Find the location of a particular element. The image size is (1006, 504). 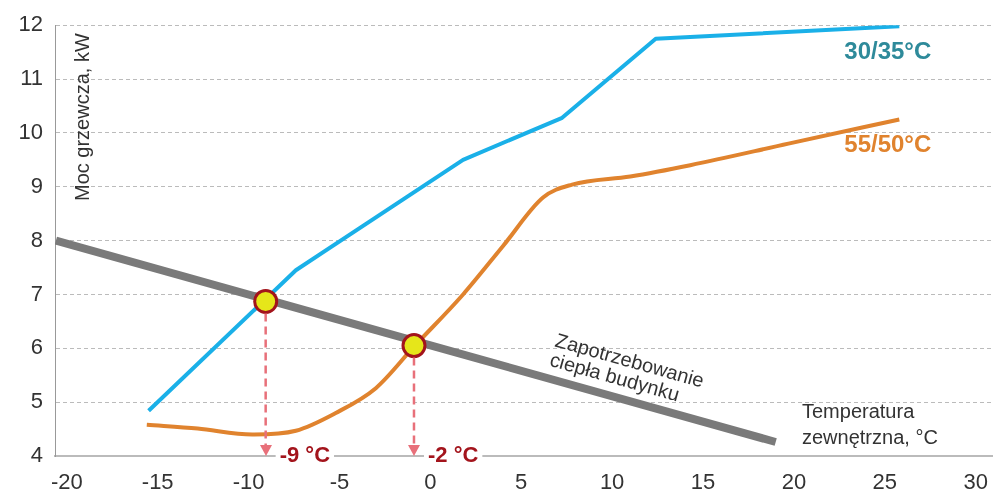

x-tick-label: 10 is located at coordinates (612, 482).